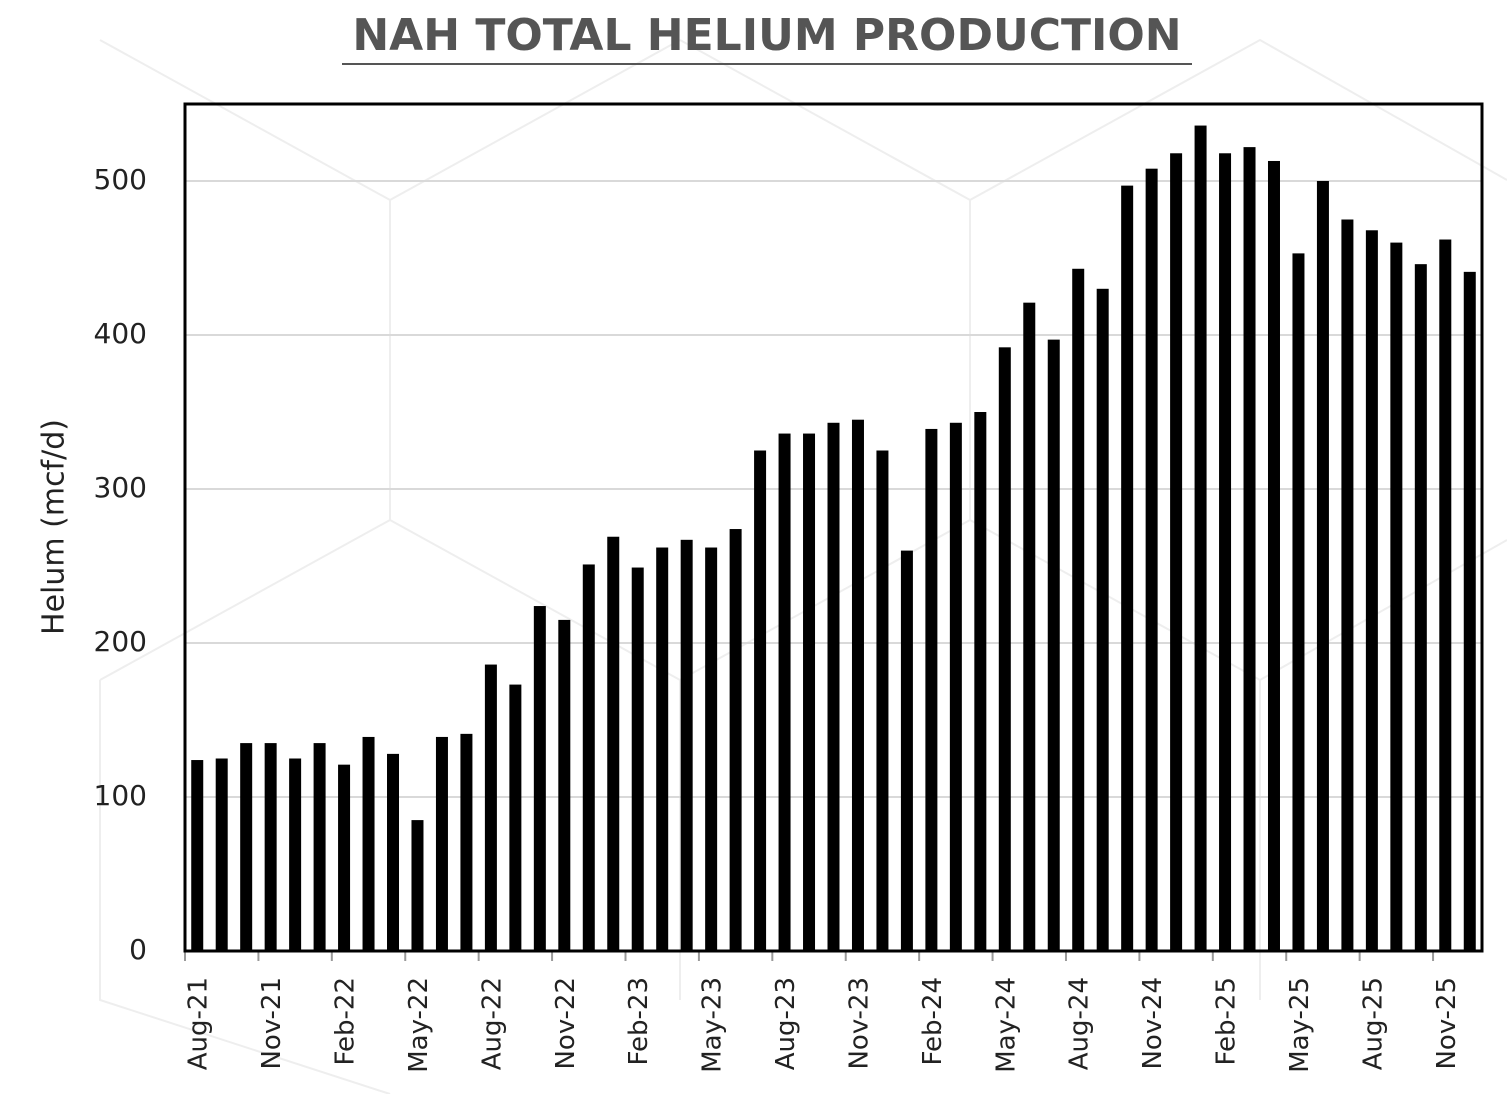  I want to click on x-tick-label: Nov-22, so click(566, 1023).